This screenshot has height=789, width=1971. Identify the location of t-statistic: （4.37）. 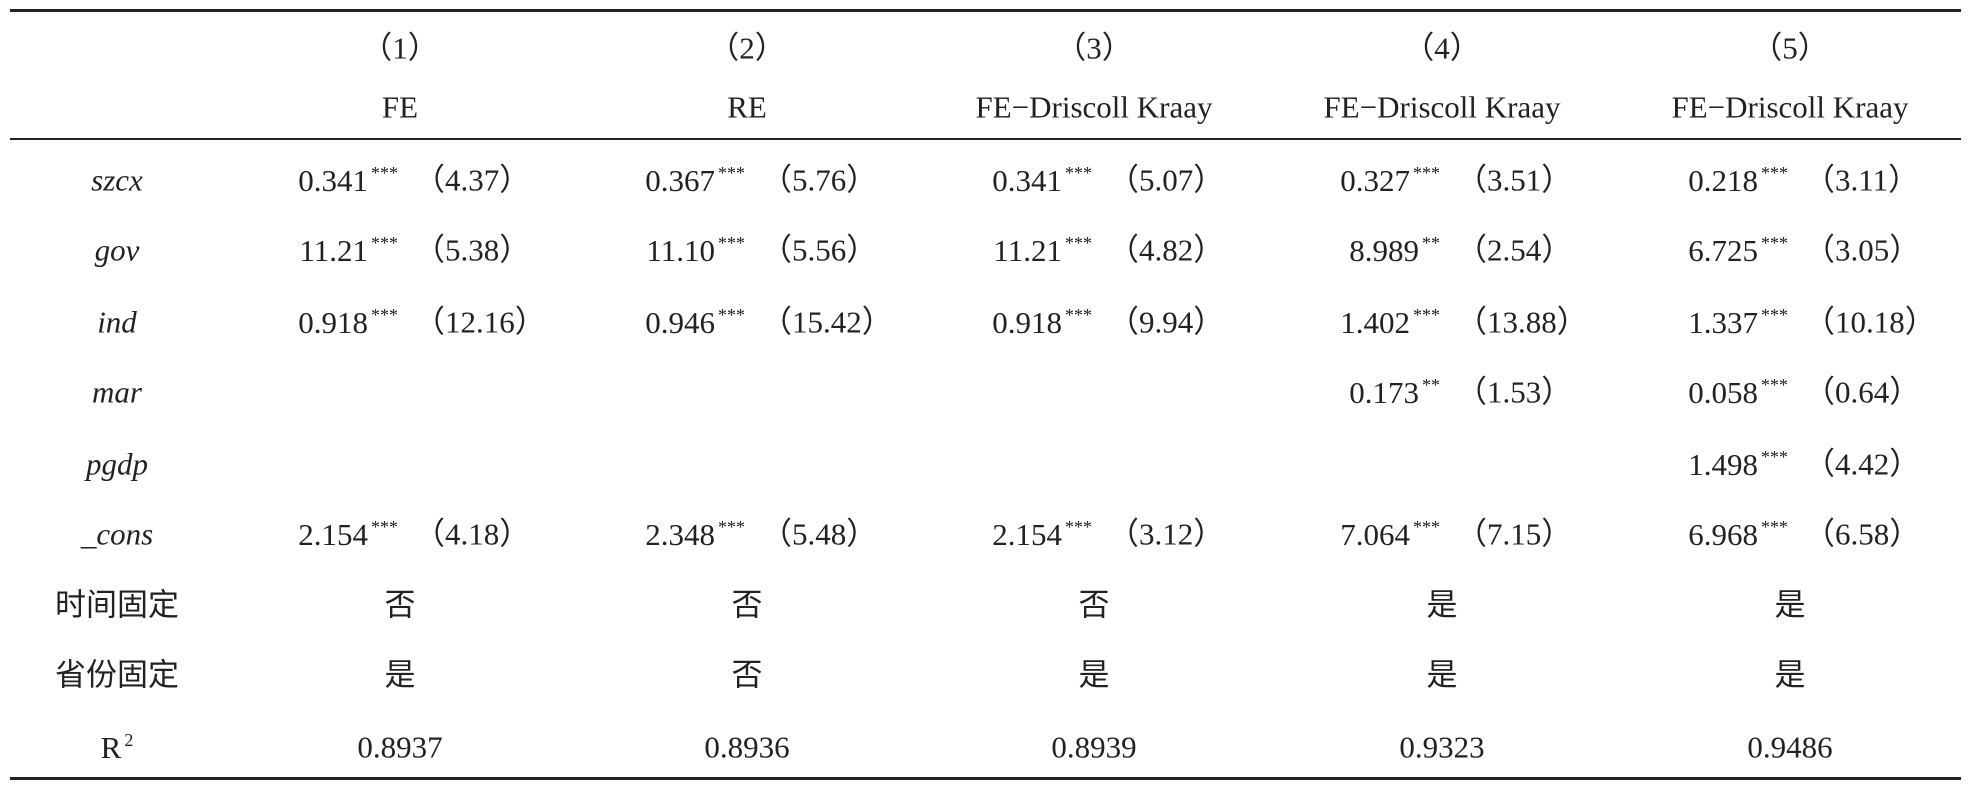
(472, 180).